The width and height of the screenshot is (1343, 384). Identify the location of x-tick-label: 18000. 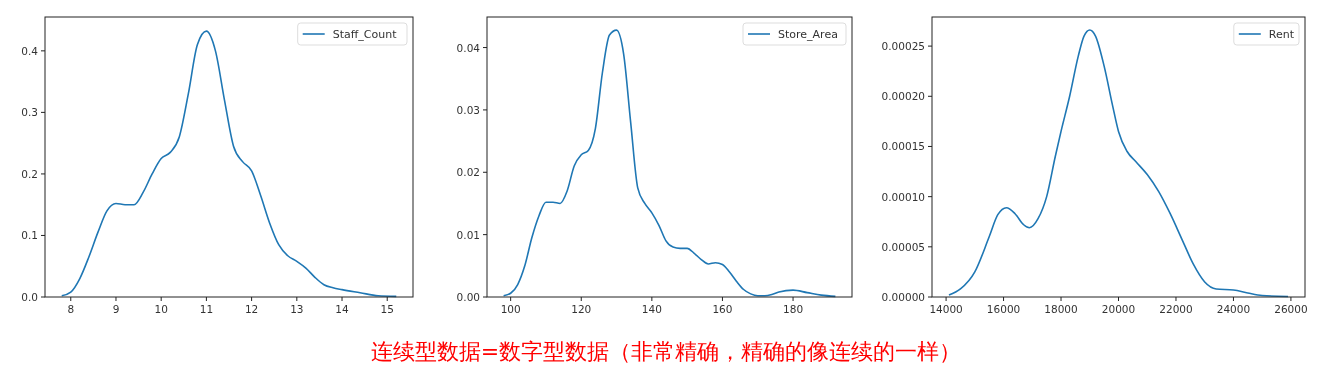
(1061, 309).